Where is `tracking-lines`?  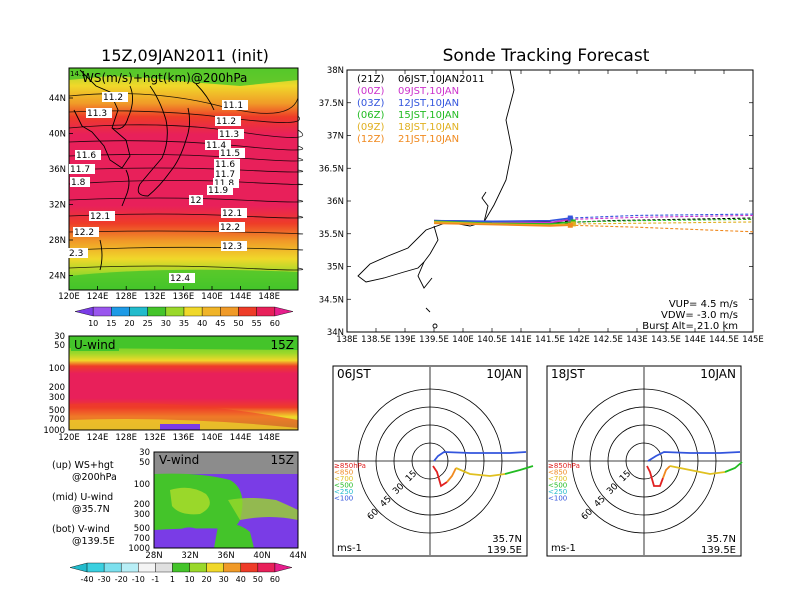
tracking-lines is located at coordinates (593, 223).